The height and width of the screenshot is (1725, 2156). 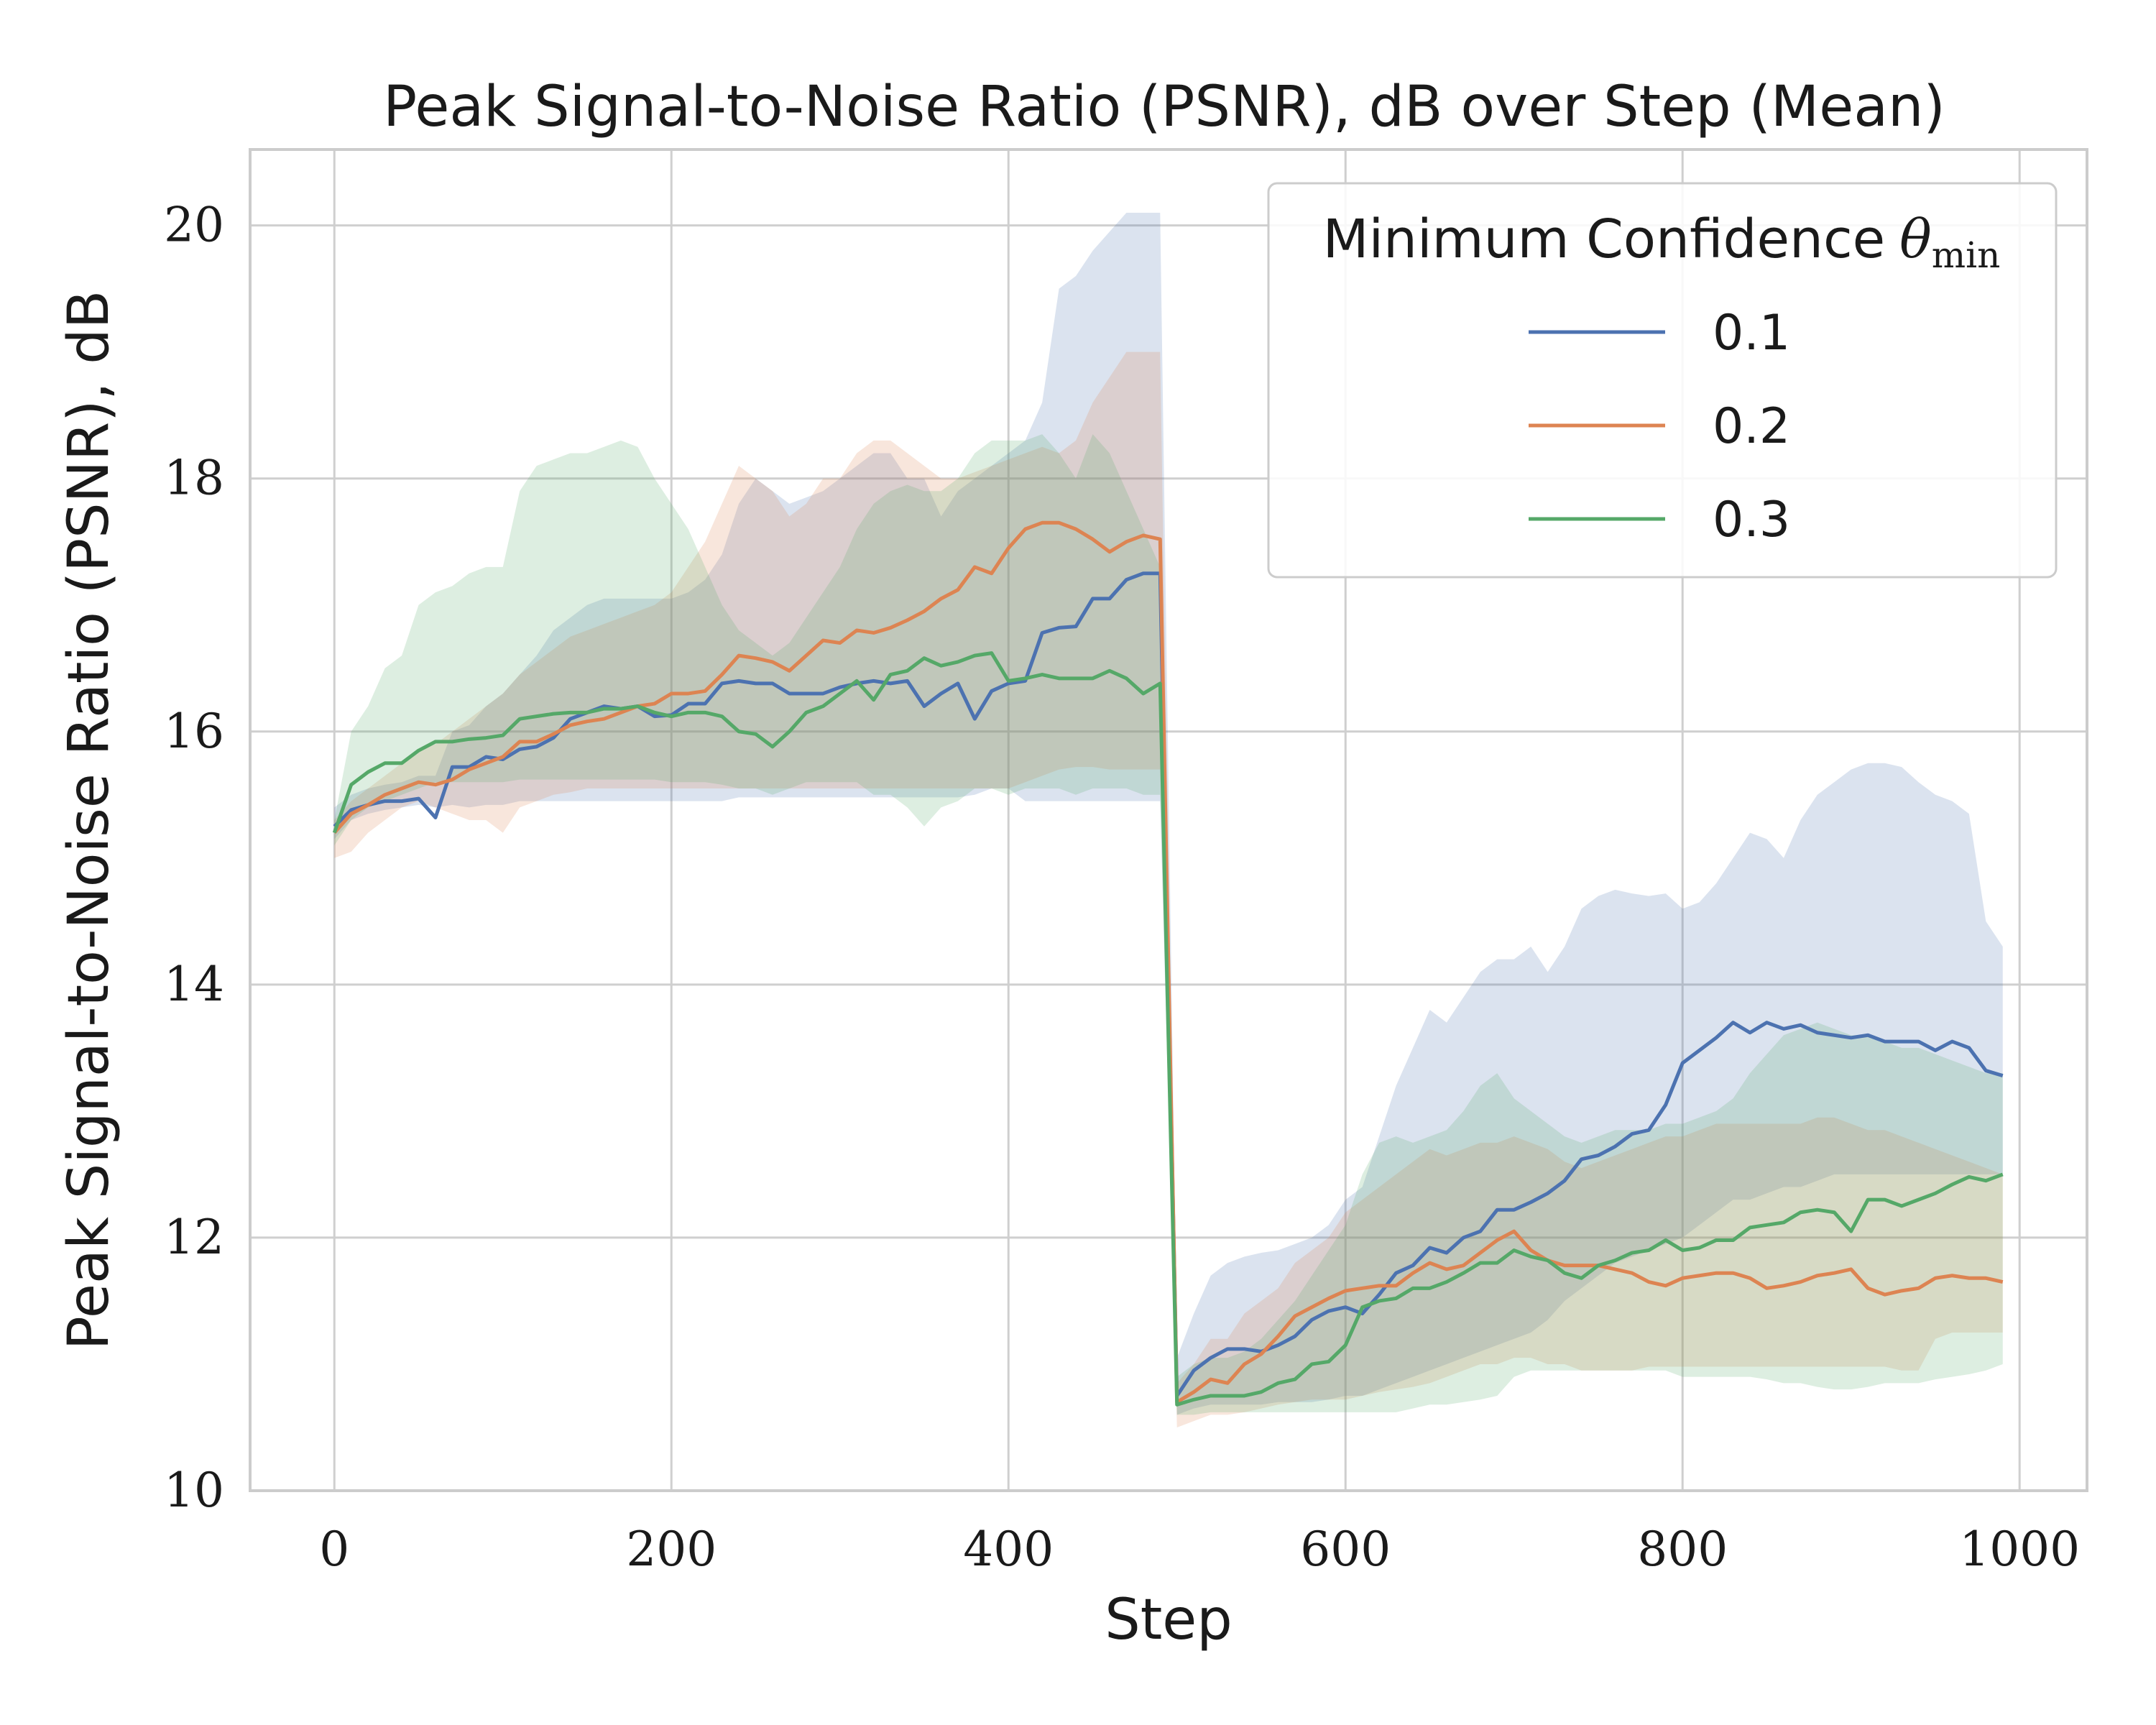 What do you see at coordinates (1752, 520) in the screenshot?
I see `legend-label-0.3: 0.3` at bounding box center [1752, 520].